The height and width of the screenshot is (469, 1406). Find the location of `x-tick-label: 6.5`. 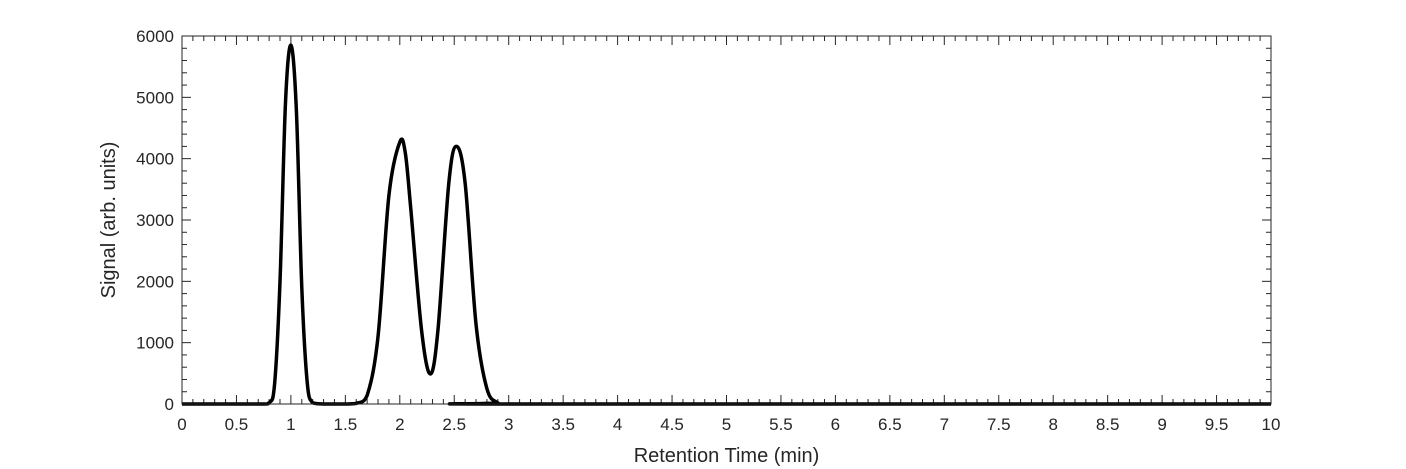

x-tick-label: 6.5 is located at coordinates (890, 424).